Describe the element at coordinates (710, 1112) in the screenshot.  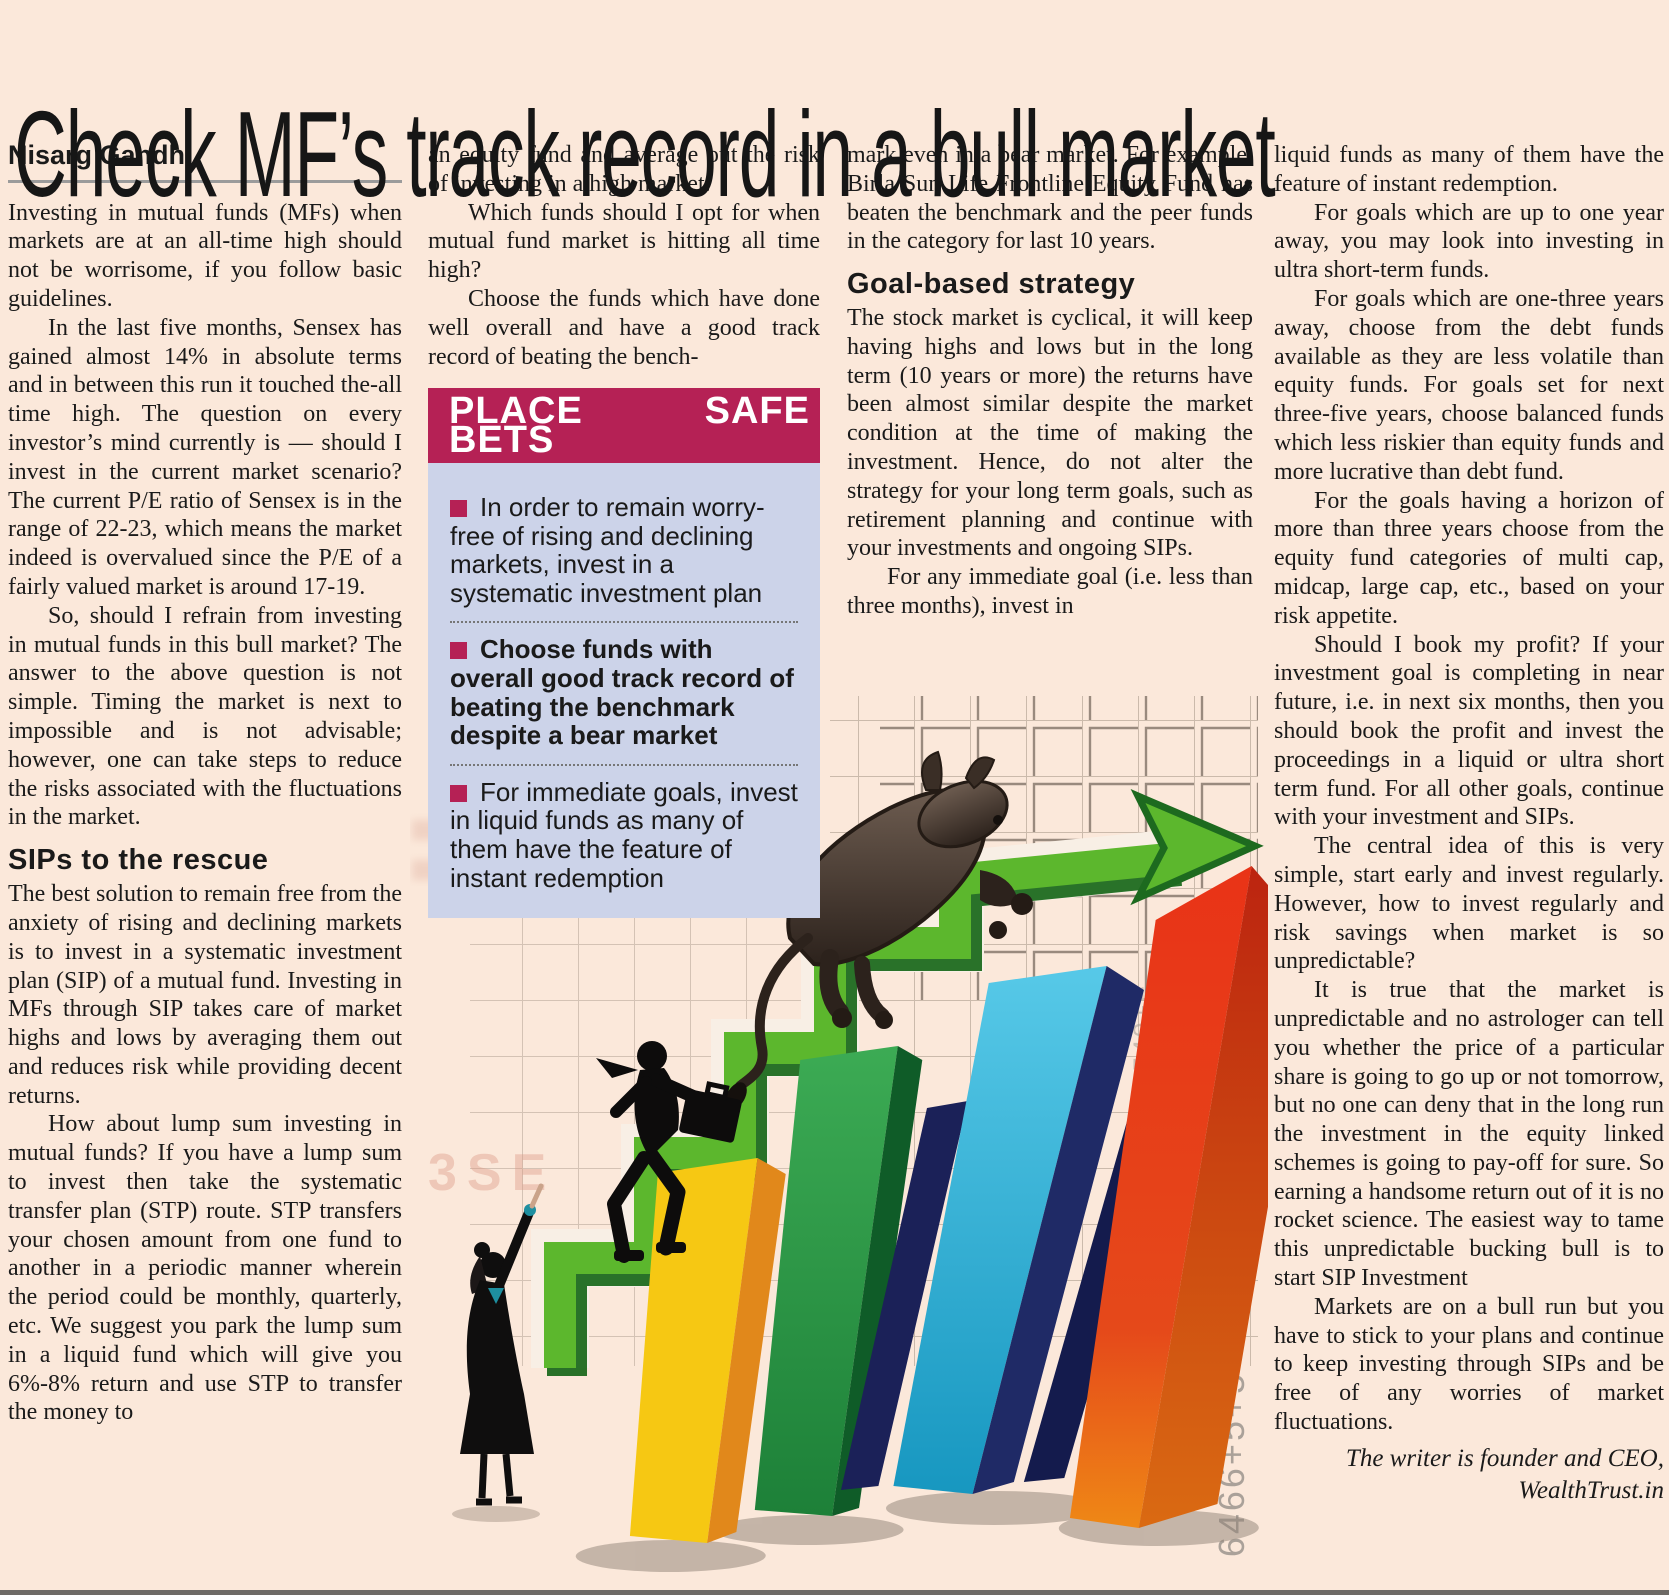
I see `briefcase-icon` at that location.